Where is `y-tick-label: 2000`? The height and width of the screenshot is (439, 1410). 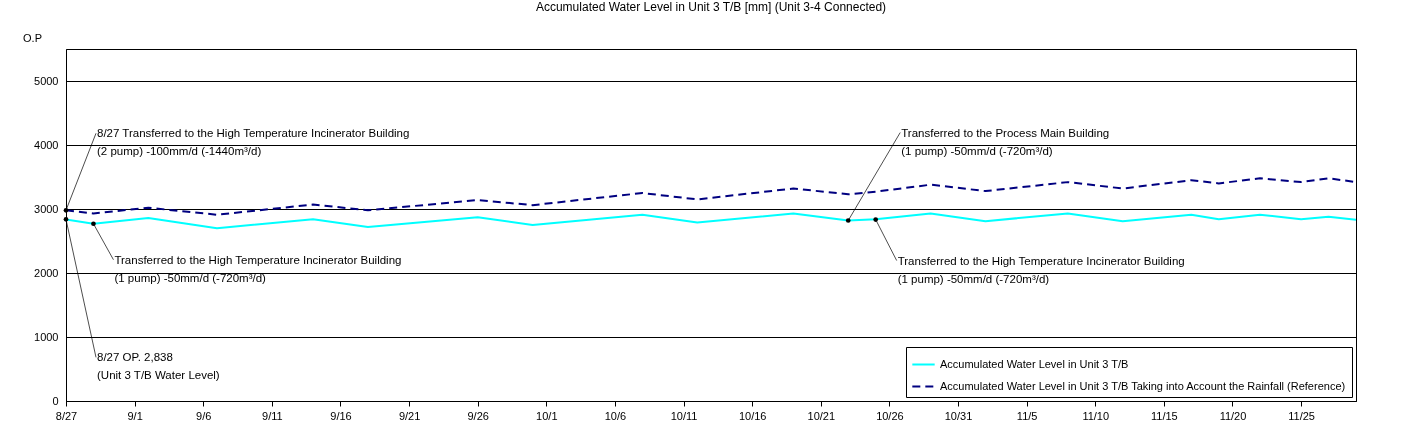 y-tick-label: 2000 is located at coordinates (46, 272).